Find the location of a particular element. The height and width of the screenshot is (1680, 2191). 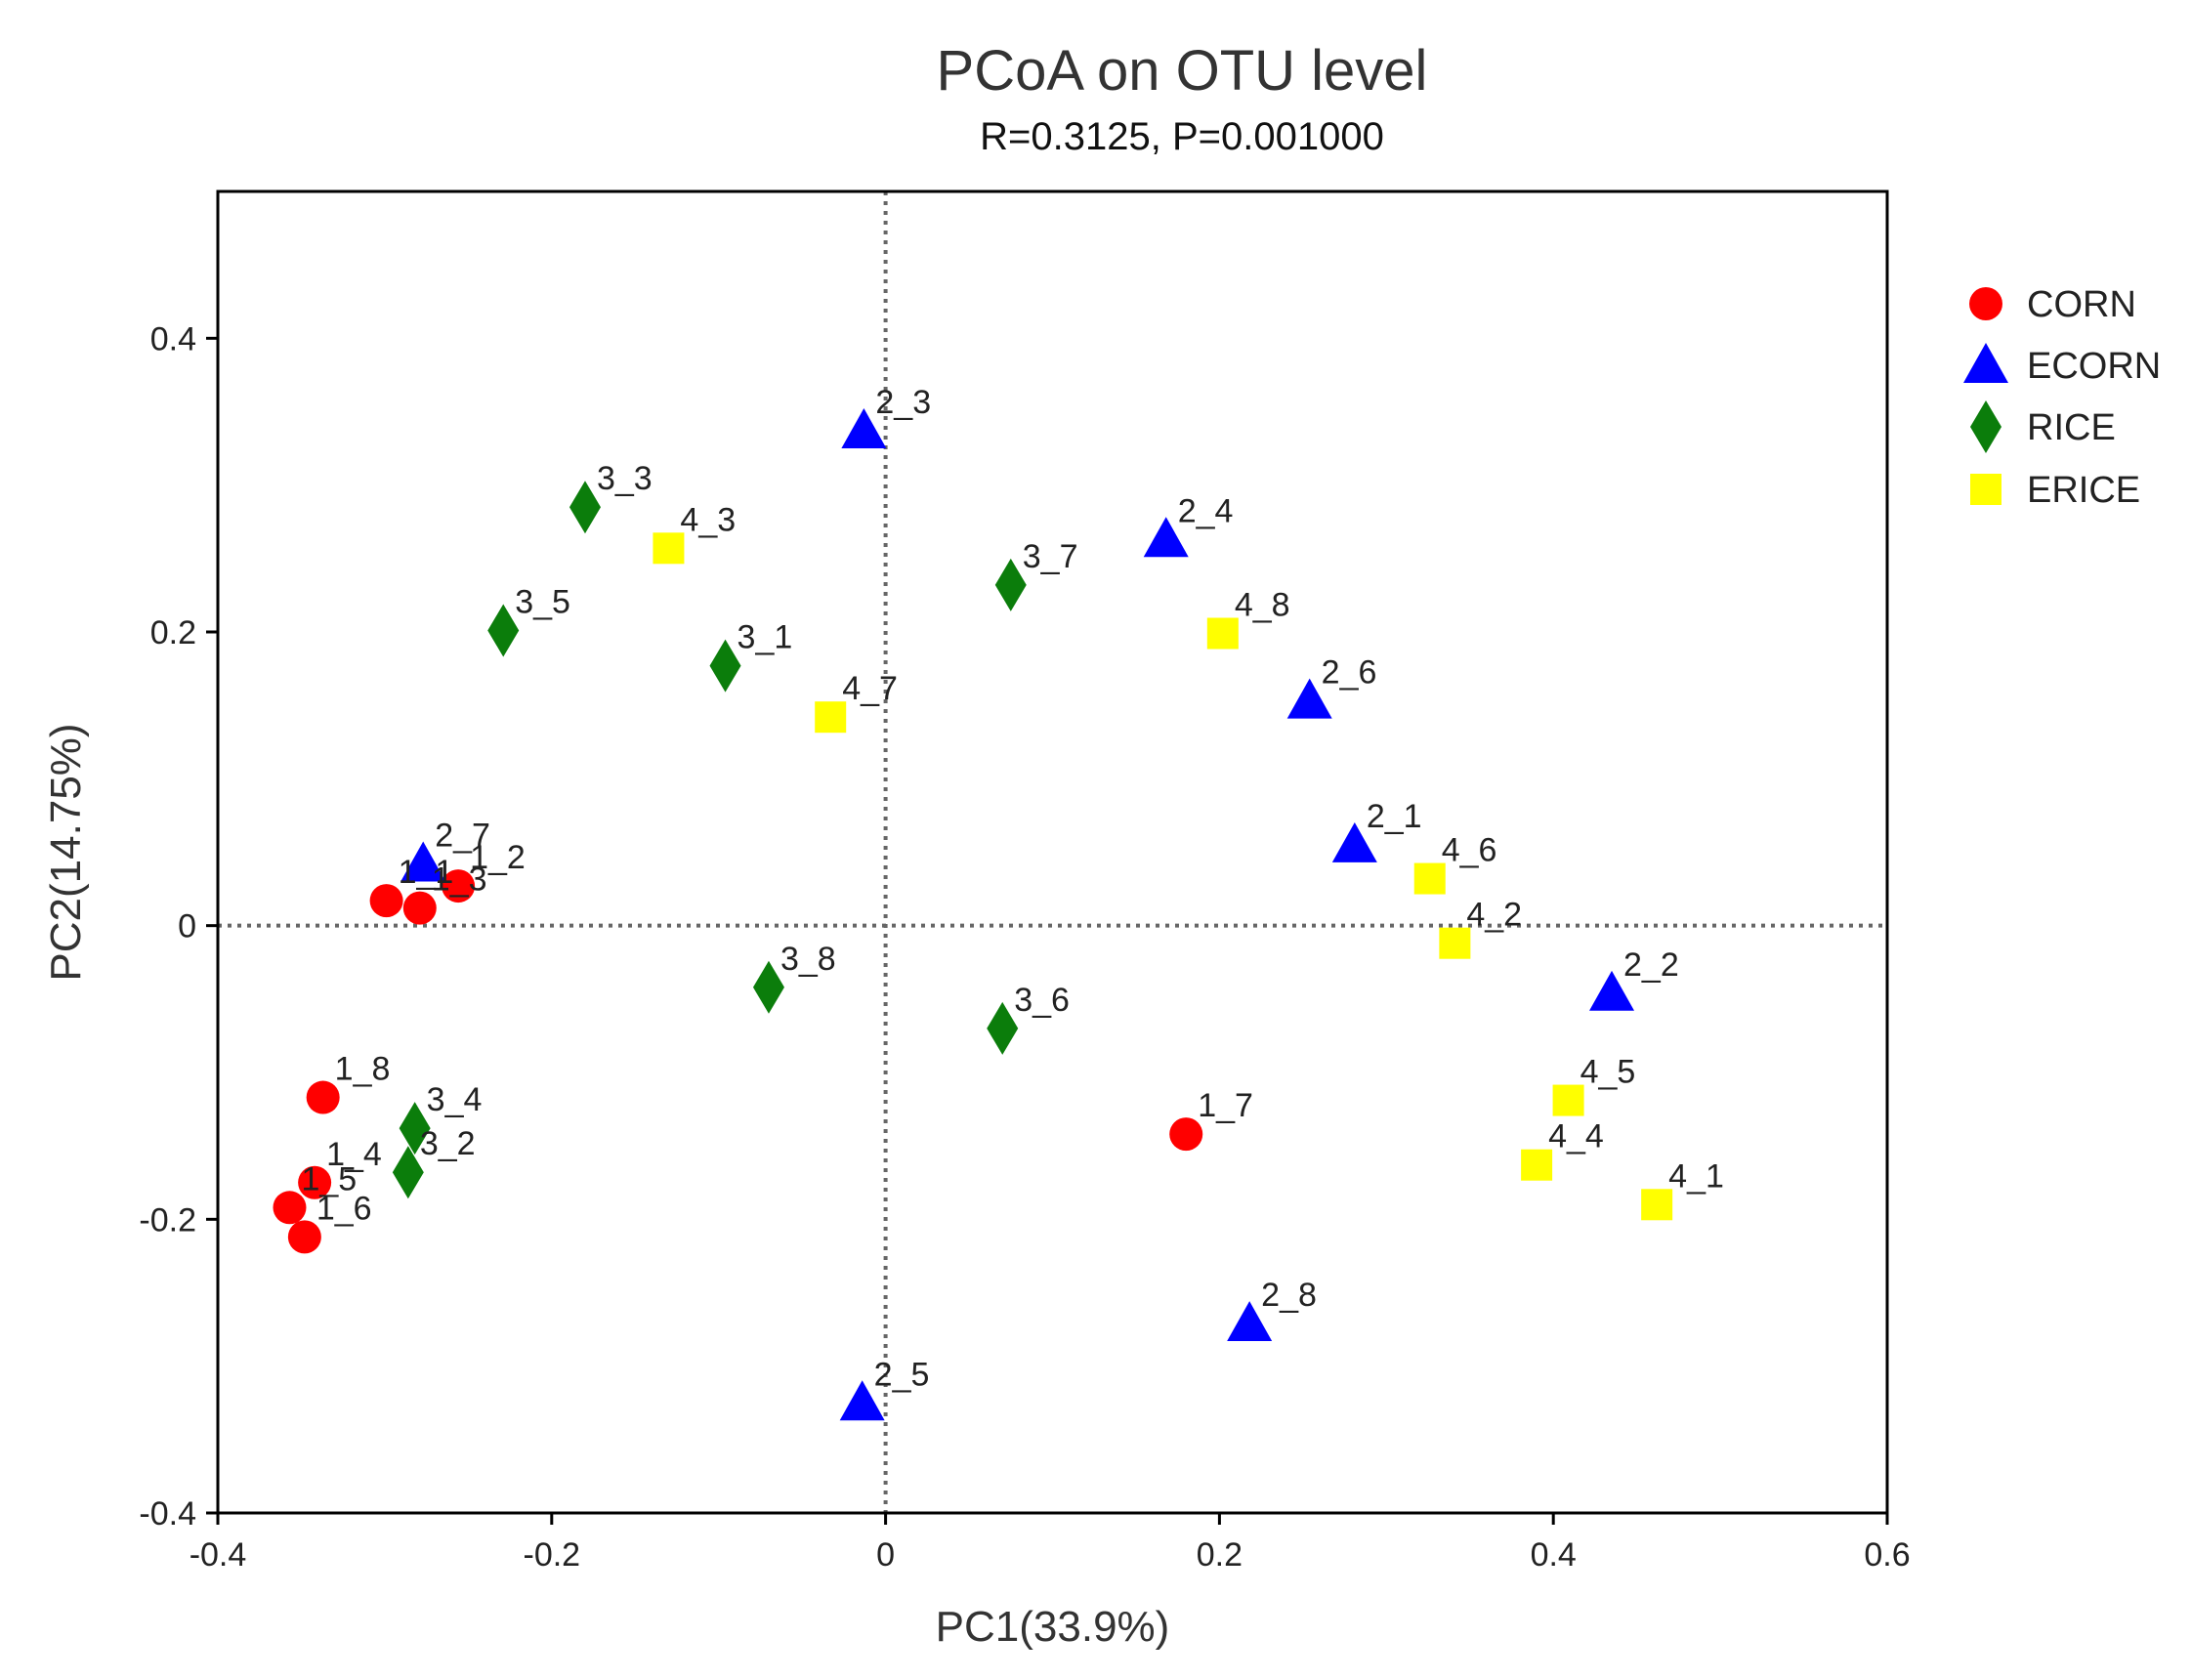

y-tick-label: 0.4 is located at coordinates (173, 338).